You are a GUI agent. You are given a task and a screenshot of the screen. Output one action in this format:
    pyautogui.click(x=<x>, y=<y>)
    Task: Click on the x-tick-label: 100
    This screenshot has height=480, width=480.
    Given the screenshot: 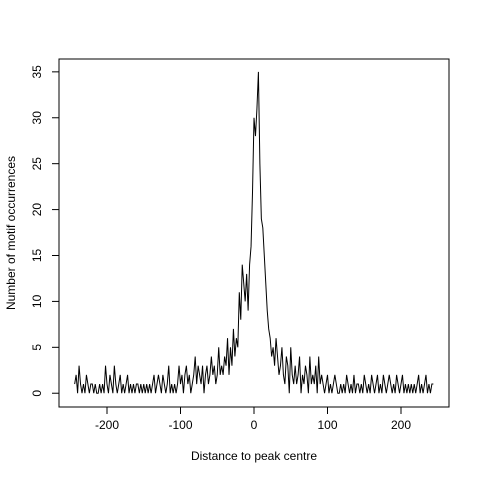 What is the action you would take?
    pyautogui.click(x=327, y=425)
    